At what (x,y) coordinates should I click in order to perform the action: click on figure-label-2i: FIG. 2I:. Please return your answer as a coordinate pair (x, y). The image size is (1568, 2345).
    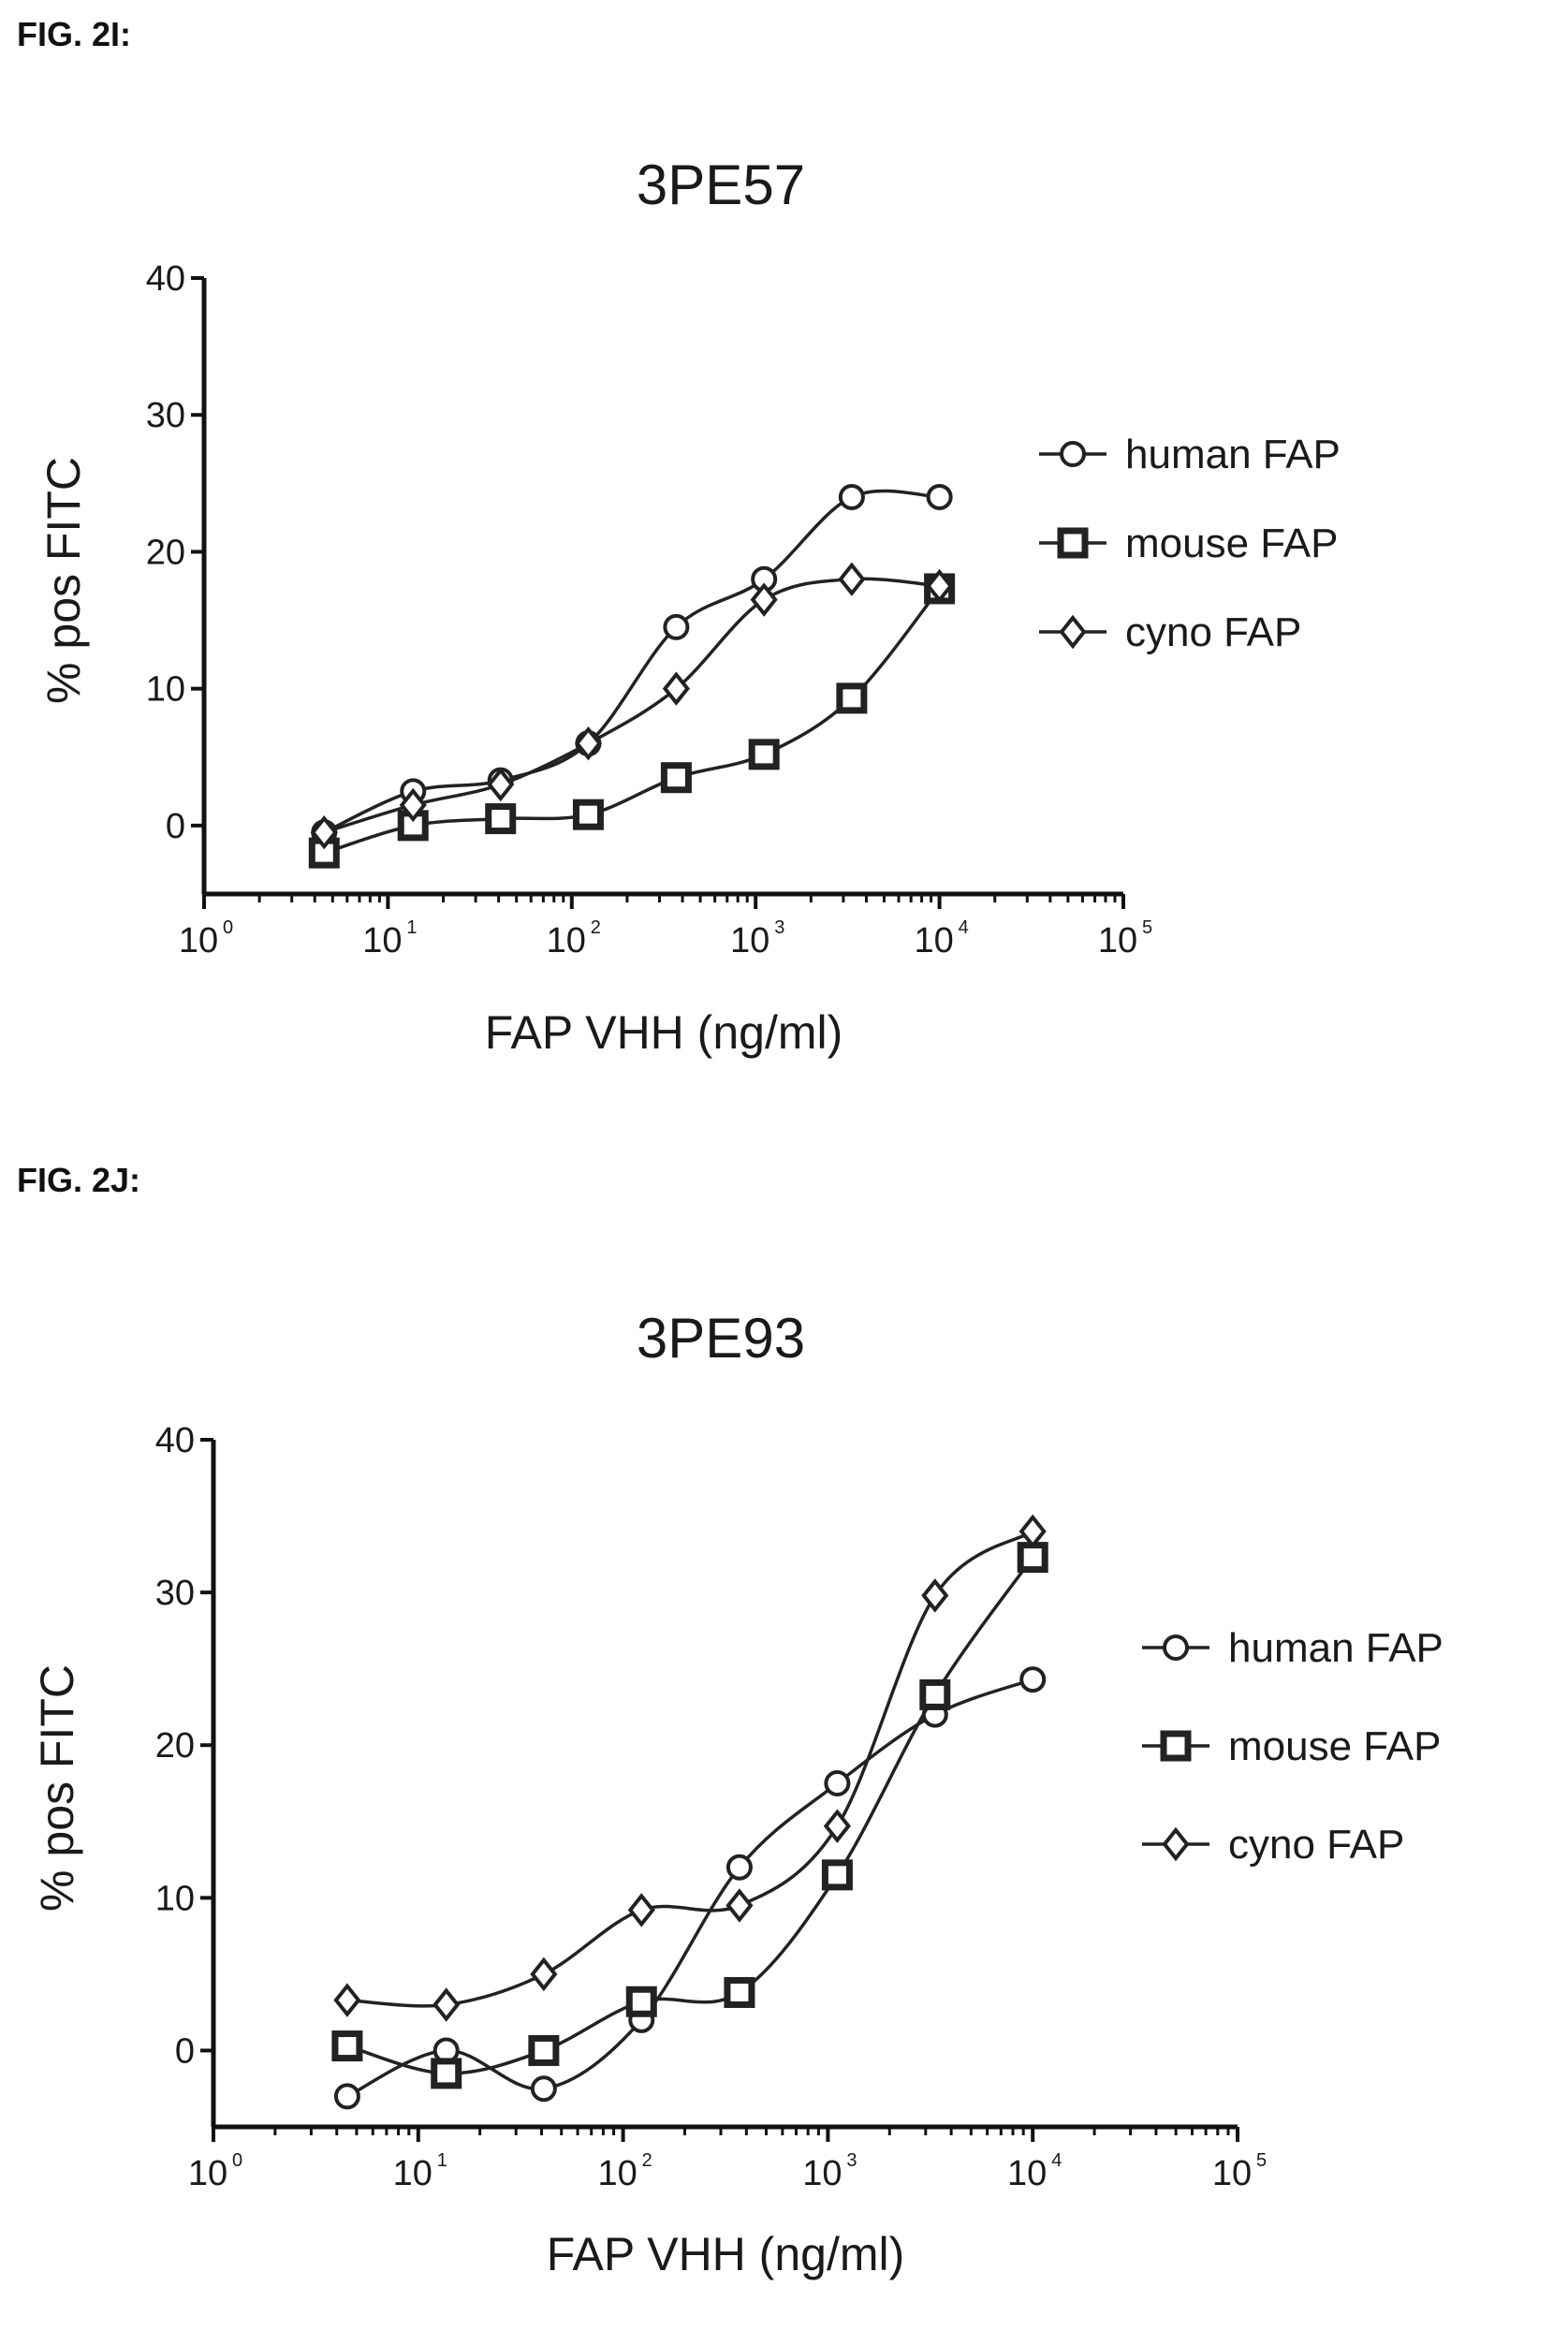
    Looking at the image, I should click on (75, 34).